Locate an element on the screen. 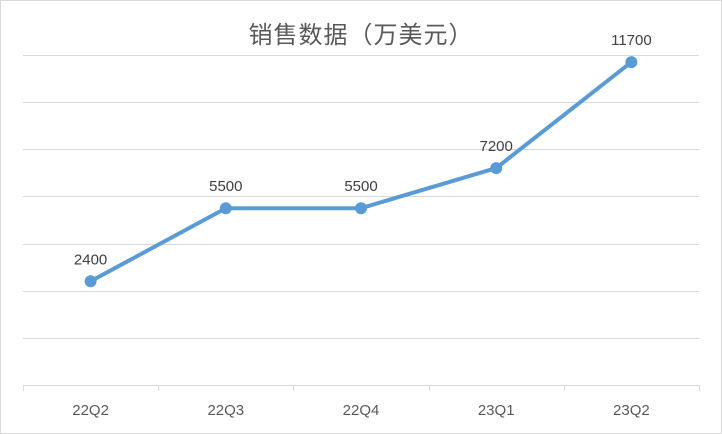  x-tick-label: 23Q1 is located at coordinates (496, 410).